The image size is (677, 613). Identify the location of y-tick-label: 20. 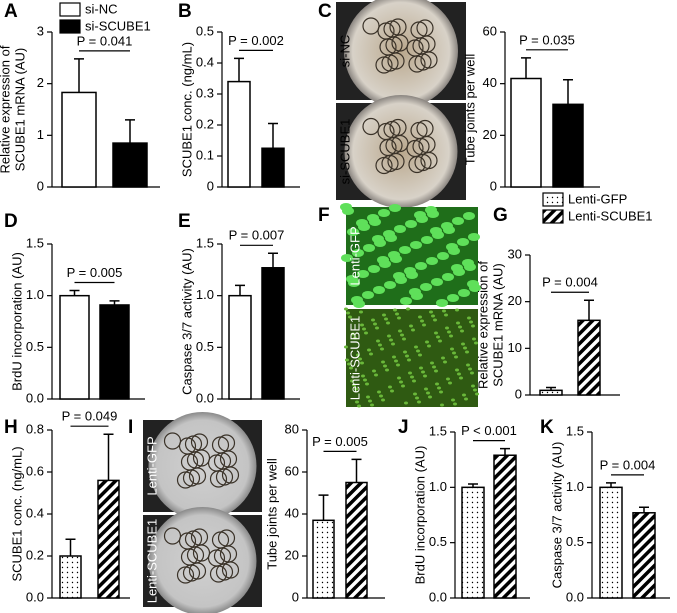
(515, 300).